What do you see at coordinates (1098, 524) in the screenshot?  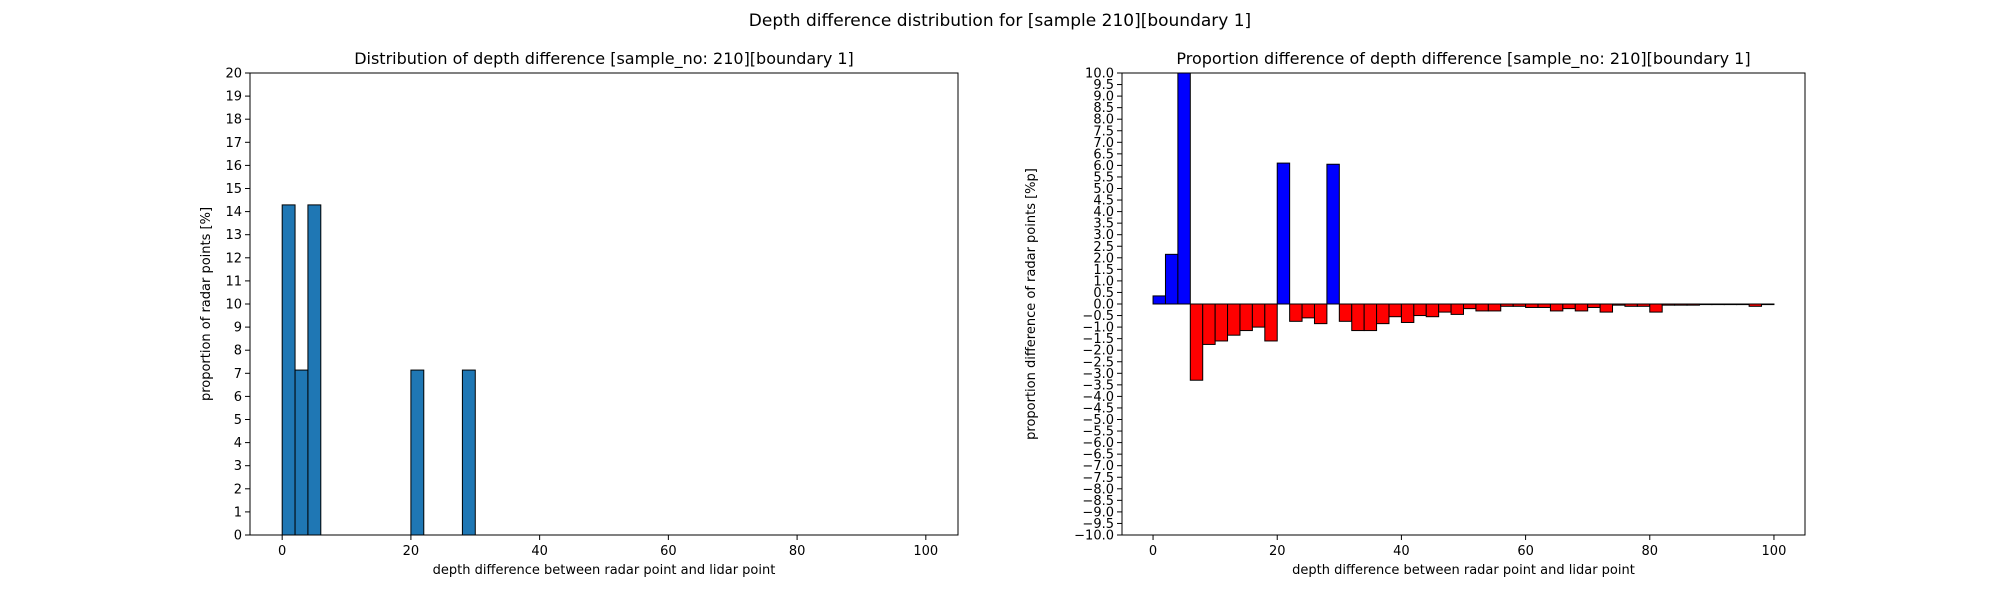 I see `y-tick-label: −9.5` at bounding box center [1098, 524].